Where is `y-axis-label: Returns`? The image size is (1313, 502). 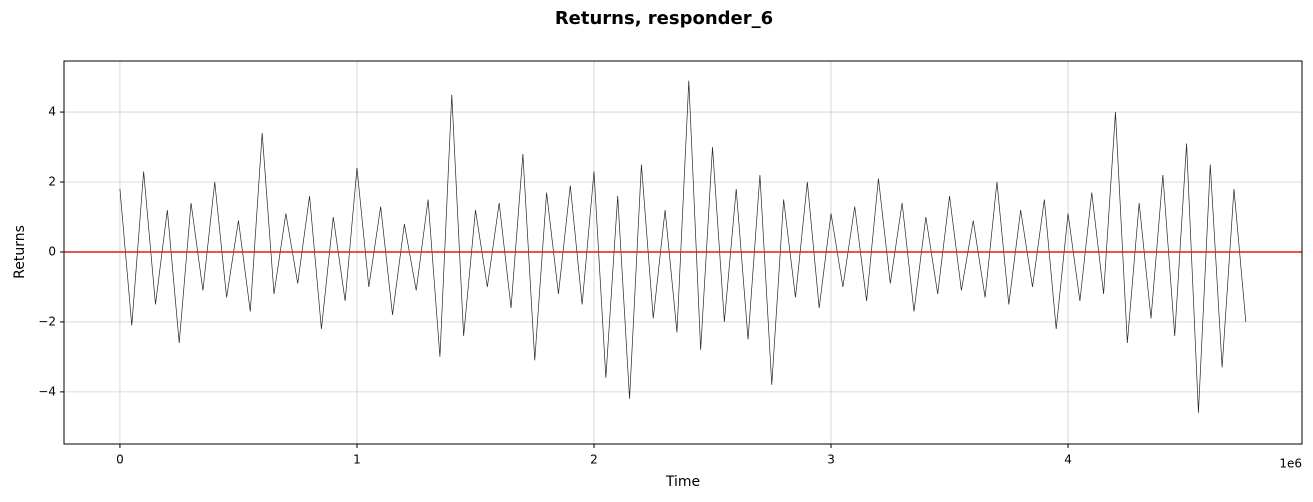 y-axis-label: Returns is located at coordinates (20, 252).